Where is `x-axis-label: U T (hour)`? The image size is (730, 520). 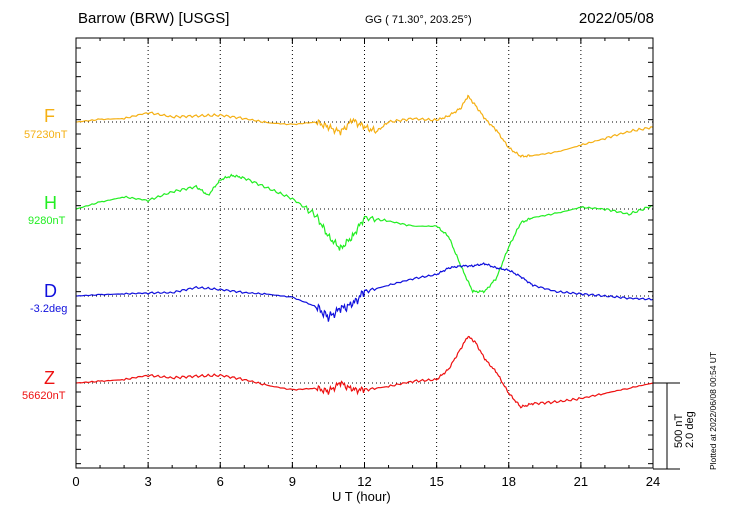 x-axis-label: U T (hour) is located at coordinates (361, 496).